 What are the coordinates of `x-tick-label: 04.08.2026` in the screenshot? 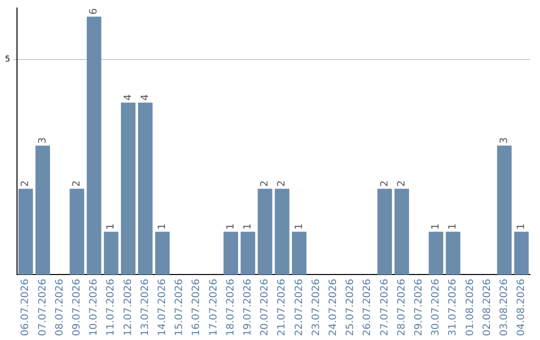 It's located at (522, 307).